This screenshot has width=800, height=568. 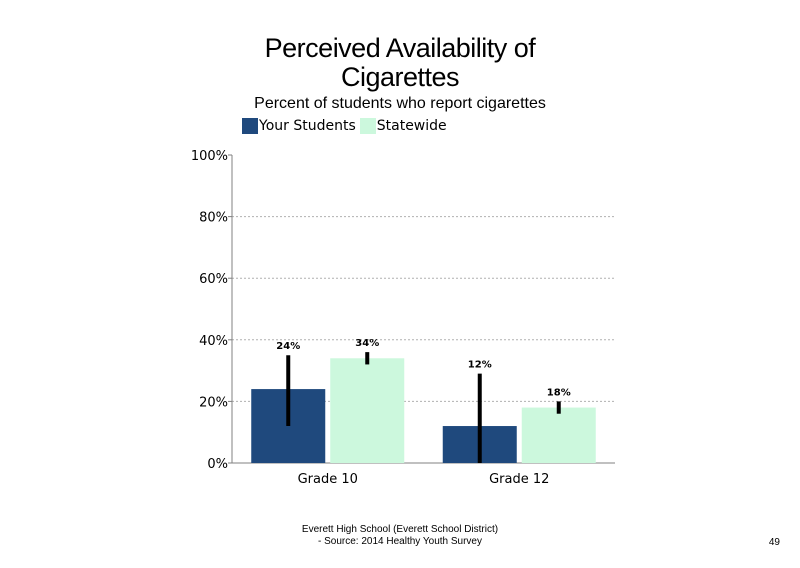 I want to click on y-tick-label: 80%, so click(x=213, y=218).